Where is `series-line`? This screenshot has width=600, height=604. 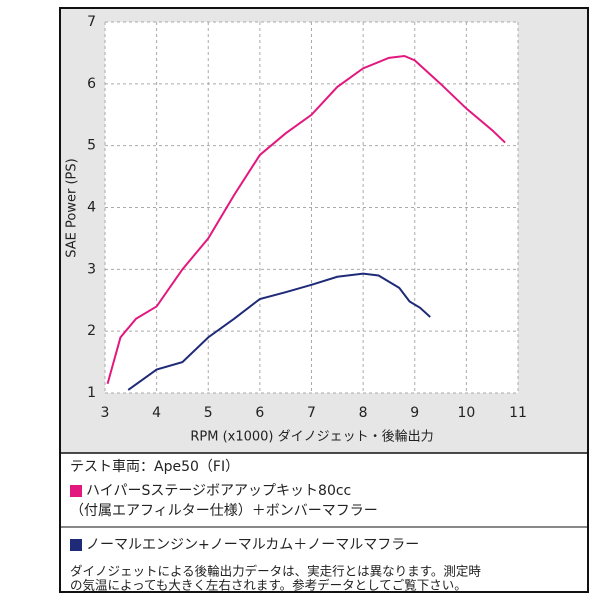
series-line is located at coordinates (279, 331).